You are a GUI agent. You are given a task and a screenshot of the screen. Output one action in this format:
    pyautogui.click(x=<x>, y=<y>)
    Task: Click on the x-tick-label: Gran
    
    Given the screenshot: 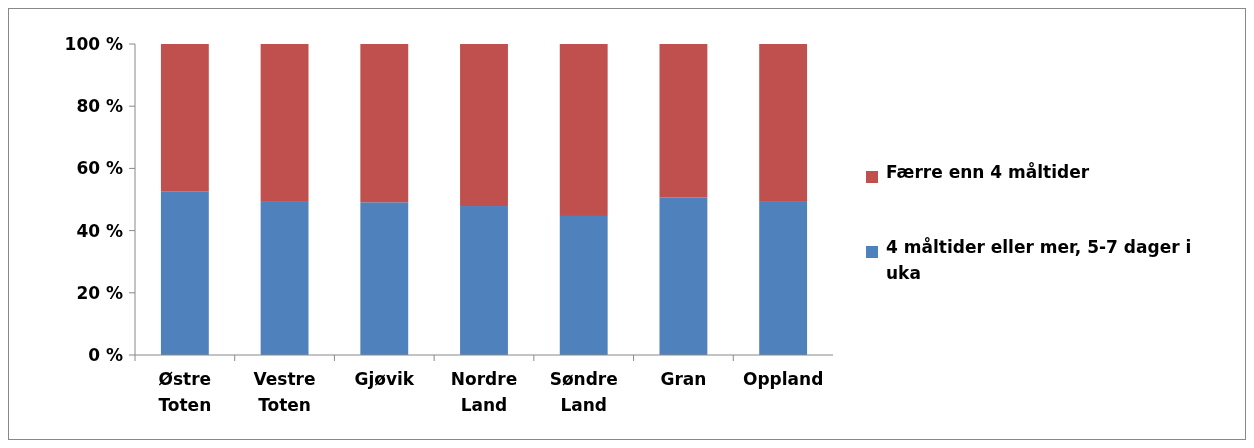 What is the action you would take?
    pyautogui.click(x=683, y=379)
    